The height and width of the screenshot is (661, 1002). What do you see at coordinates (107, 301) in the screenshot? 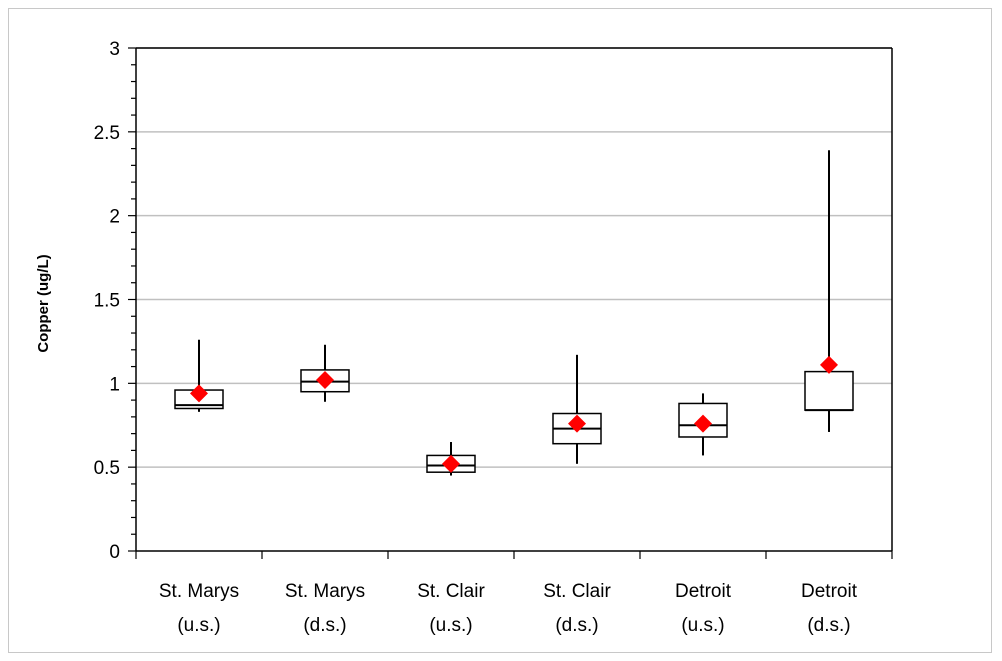
I see `y-tick-label: 1.5` at bounding box center [107, 301].